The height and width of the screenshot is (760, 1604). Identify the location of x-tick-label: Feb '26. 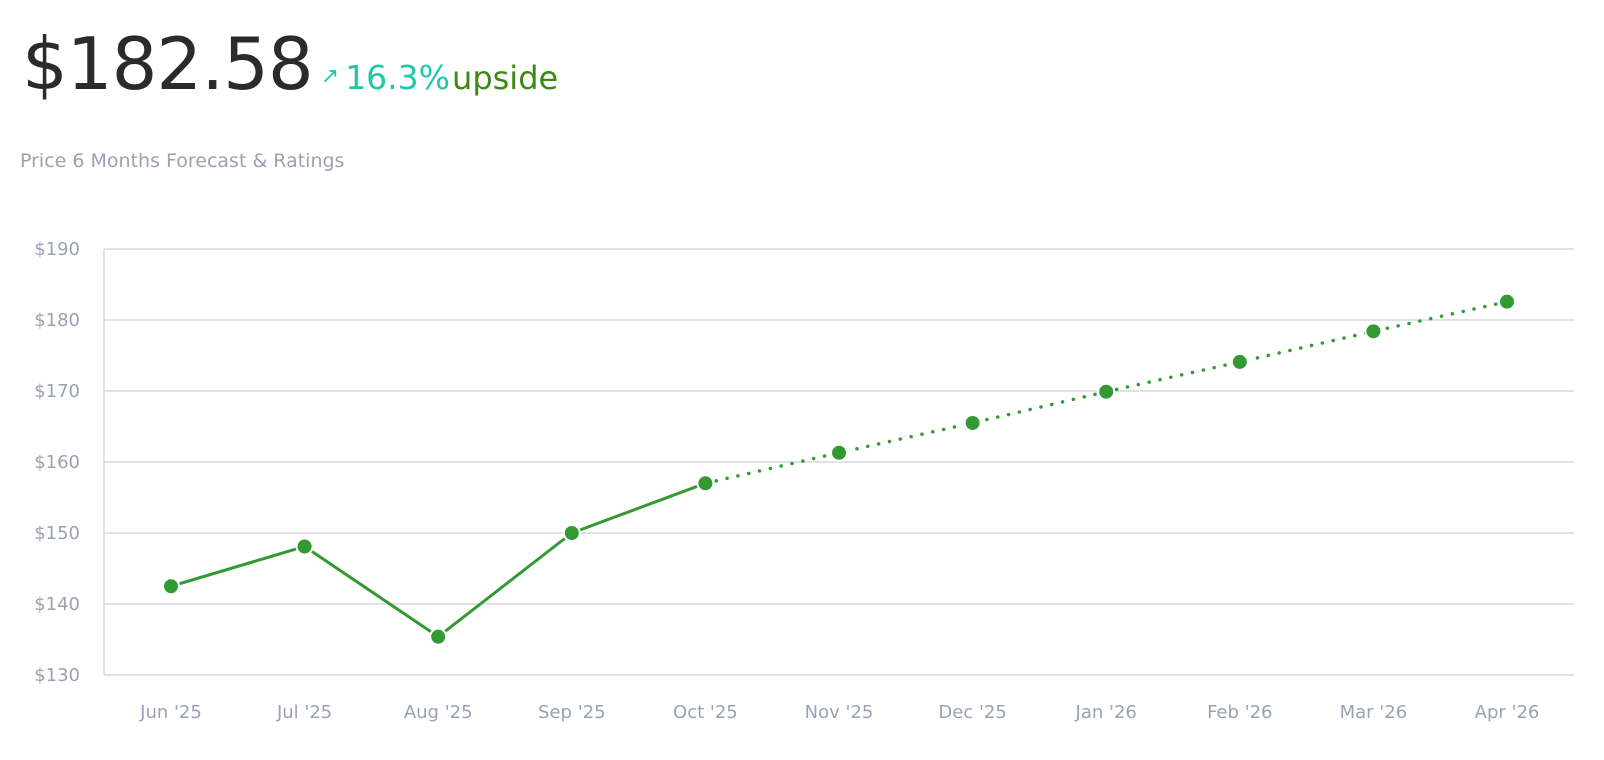
(1239, 712).